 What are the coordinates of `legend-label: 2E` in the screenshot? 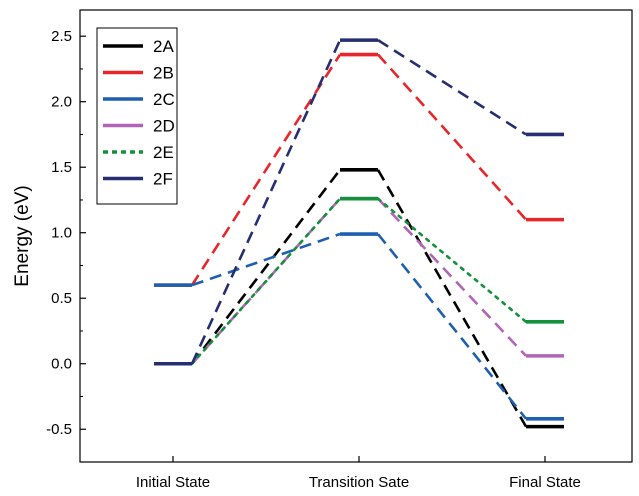 It's located at (163, 152).